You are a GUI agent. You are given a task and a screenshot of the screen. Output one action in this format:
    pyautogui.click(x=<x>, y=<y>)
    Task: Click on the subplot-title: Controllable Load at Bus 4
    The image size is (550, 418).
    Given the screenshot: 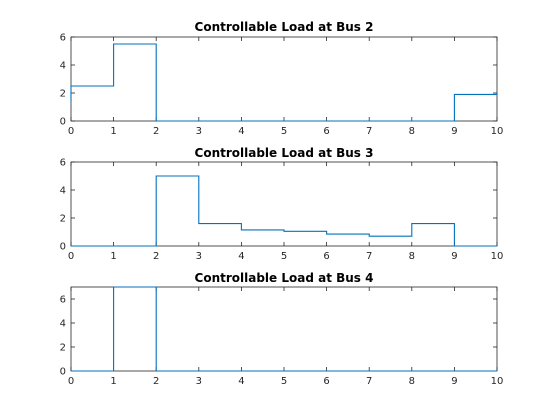 What is the action you would take?
    pyautogui.click(x=284, y=278)
    